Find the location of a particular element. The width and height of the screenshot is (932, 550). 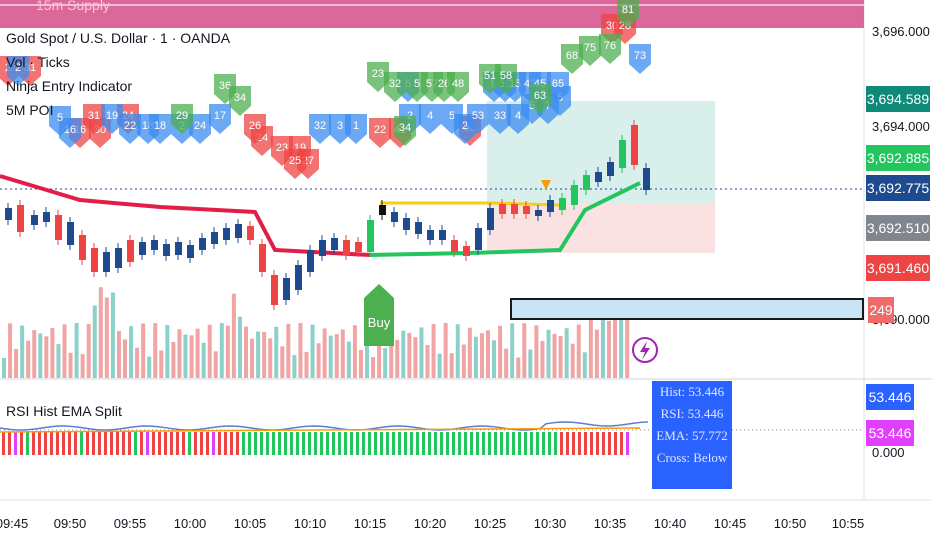

buy-signal-label: Buy is located at coordinates (379, 322).